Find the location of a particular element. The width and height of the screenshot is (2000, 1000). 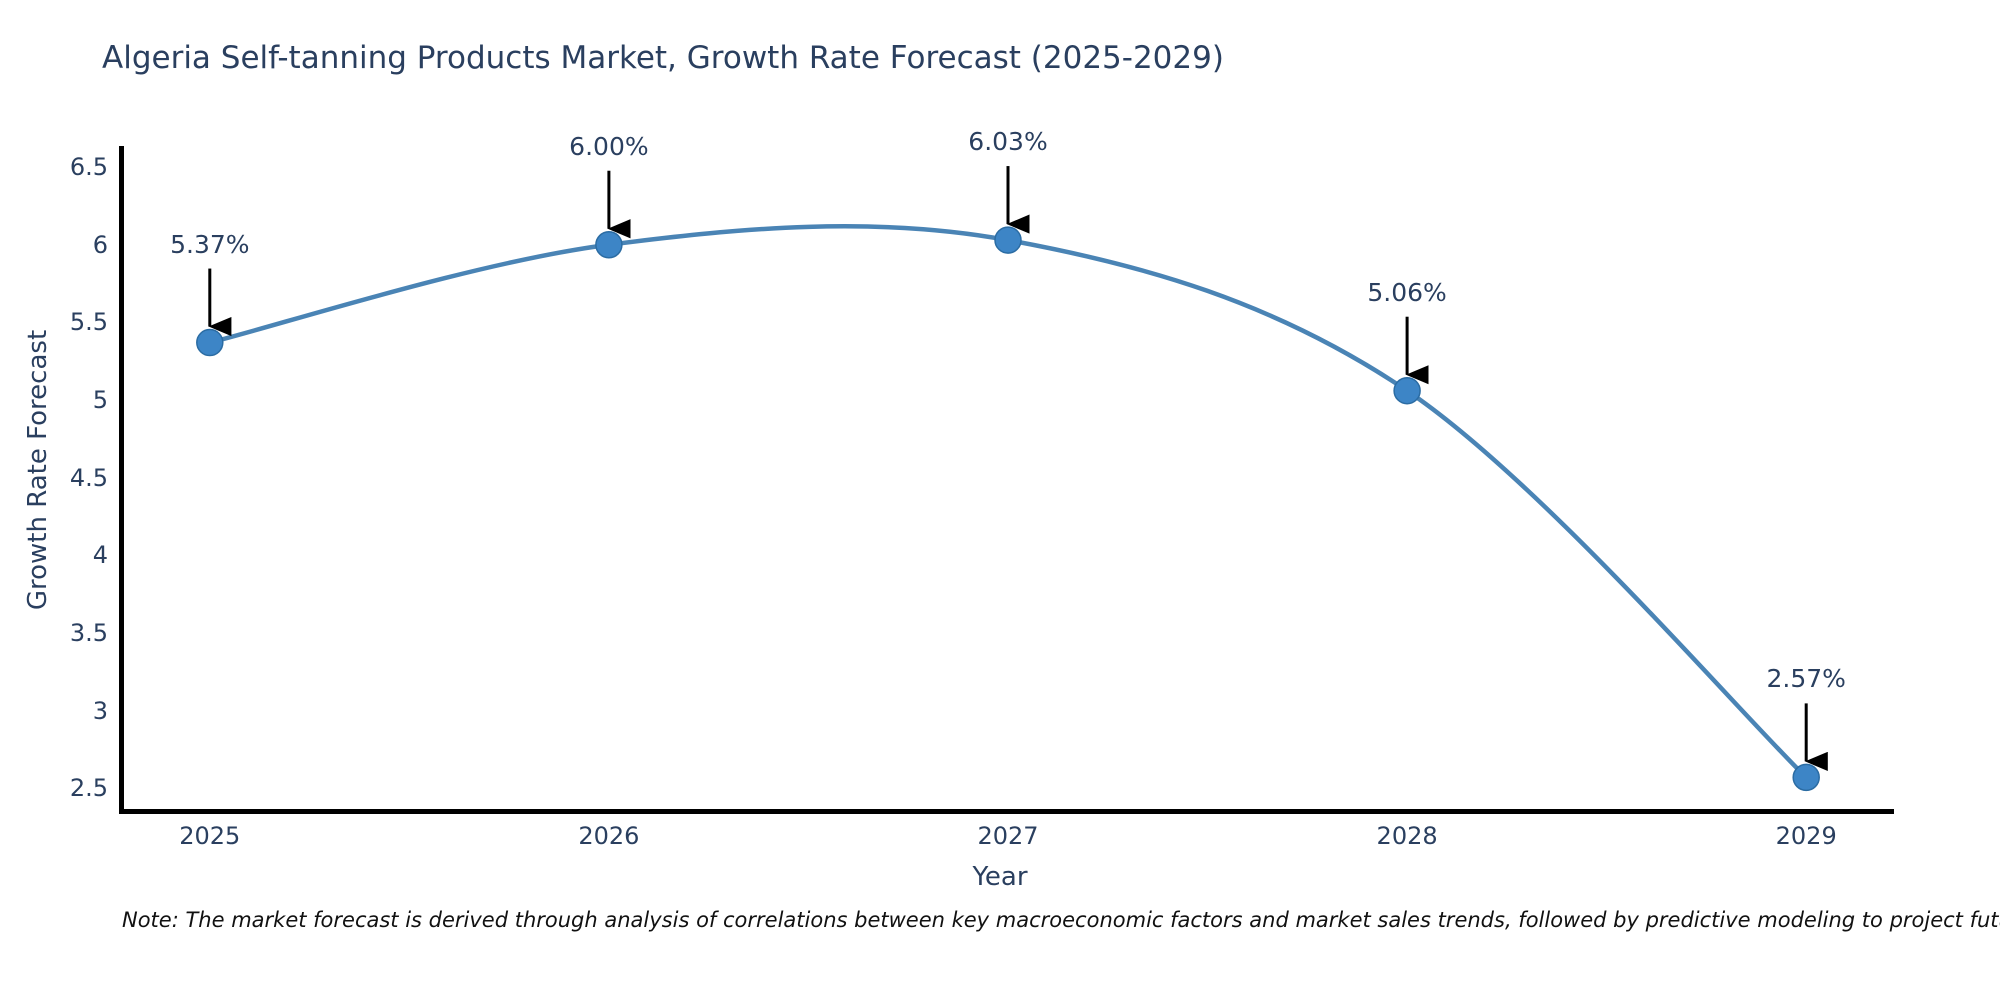

x-tick-label: 2025 is located at coordinates (210, 836).